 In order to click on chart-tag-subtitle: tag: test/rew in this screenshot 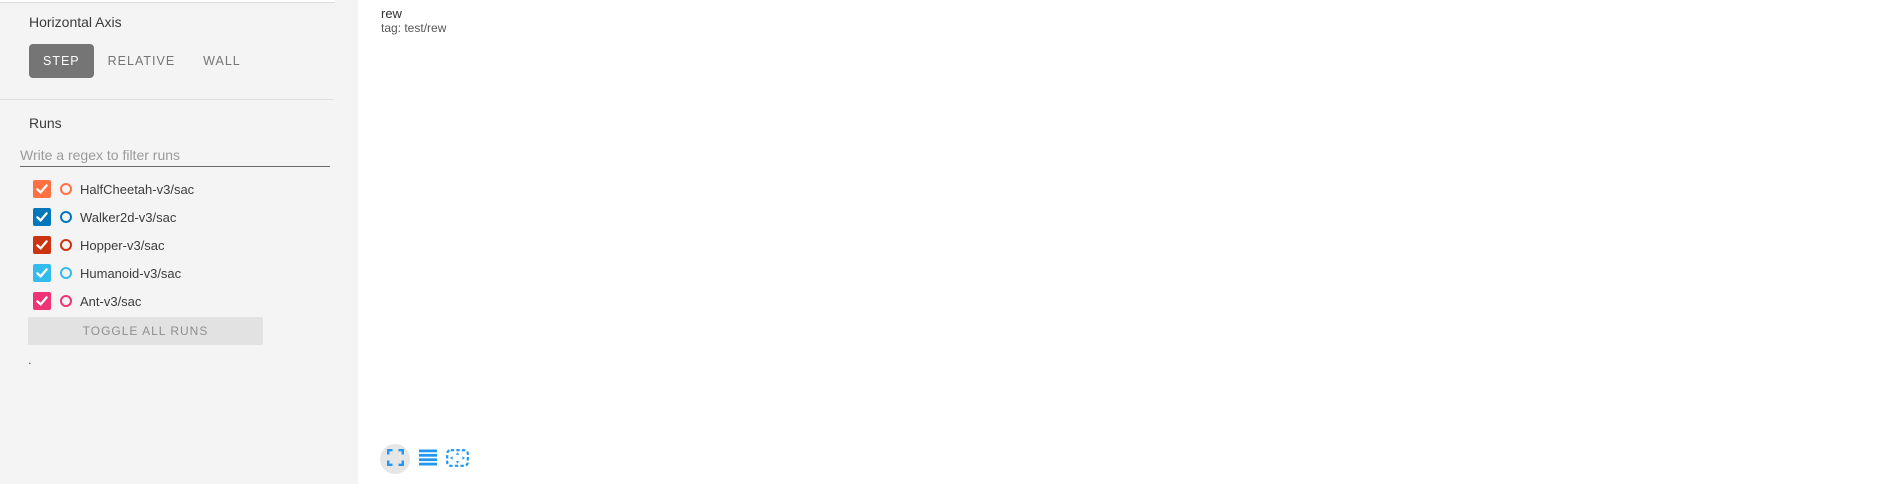, I will do `click(414, 28)`.